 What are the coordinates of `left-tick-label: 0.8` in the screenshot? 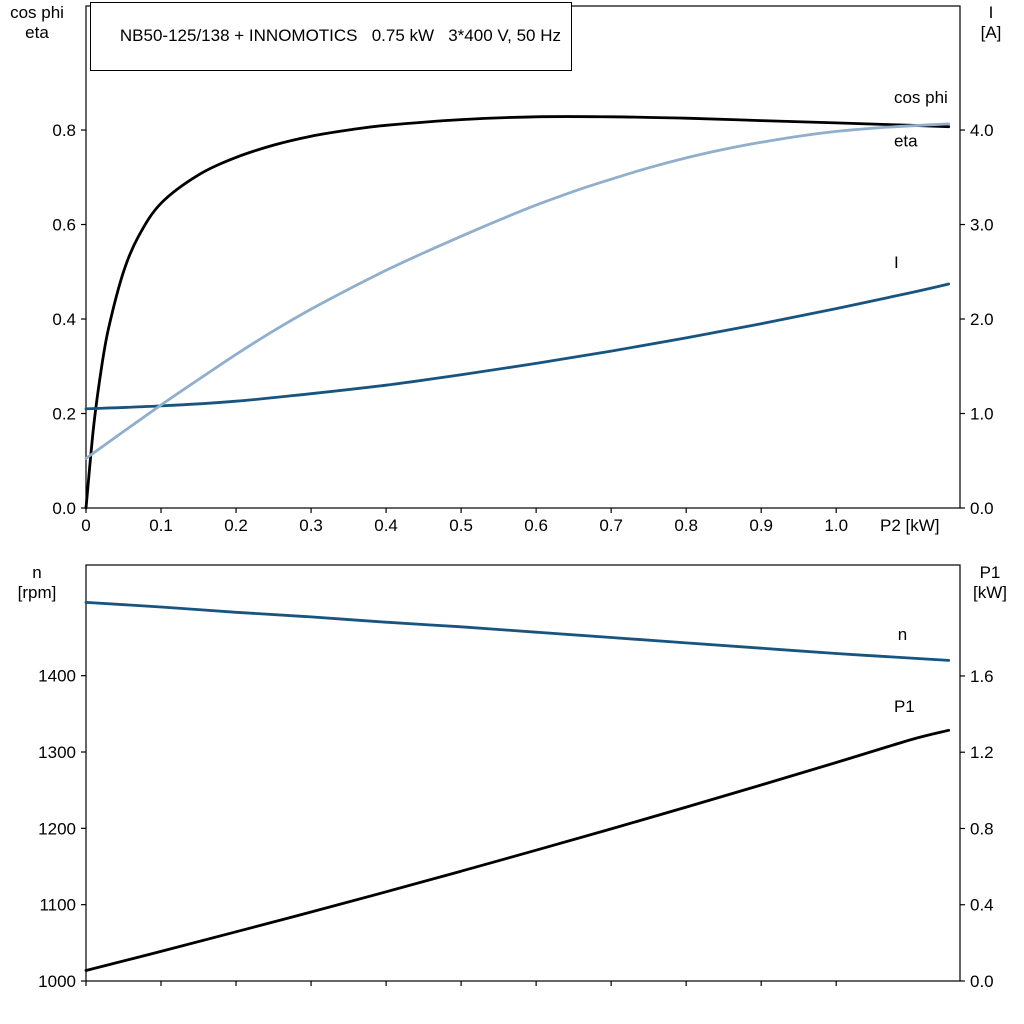 It's located at (64, 130).